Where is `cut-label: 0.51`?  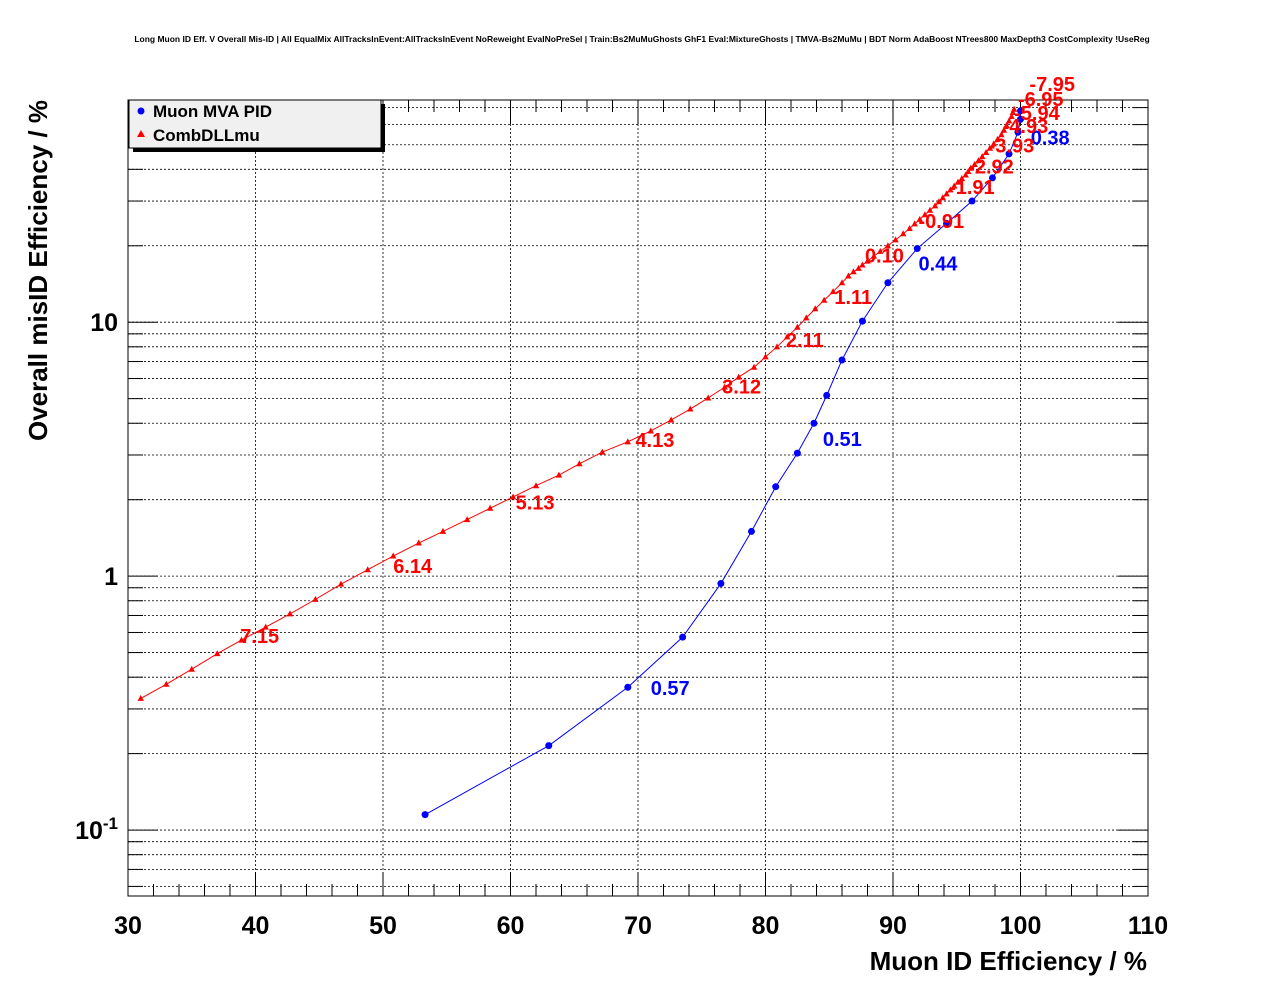 cut-label: 0.51 is located at coordinates (842, 440).